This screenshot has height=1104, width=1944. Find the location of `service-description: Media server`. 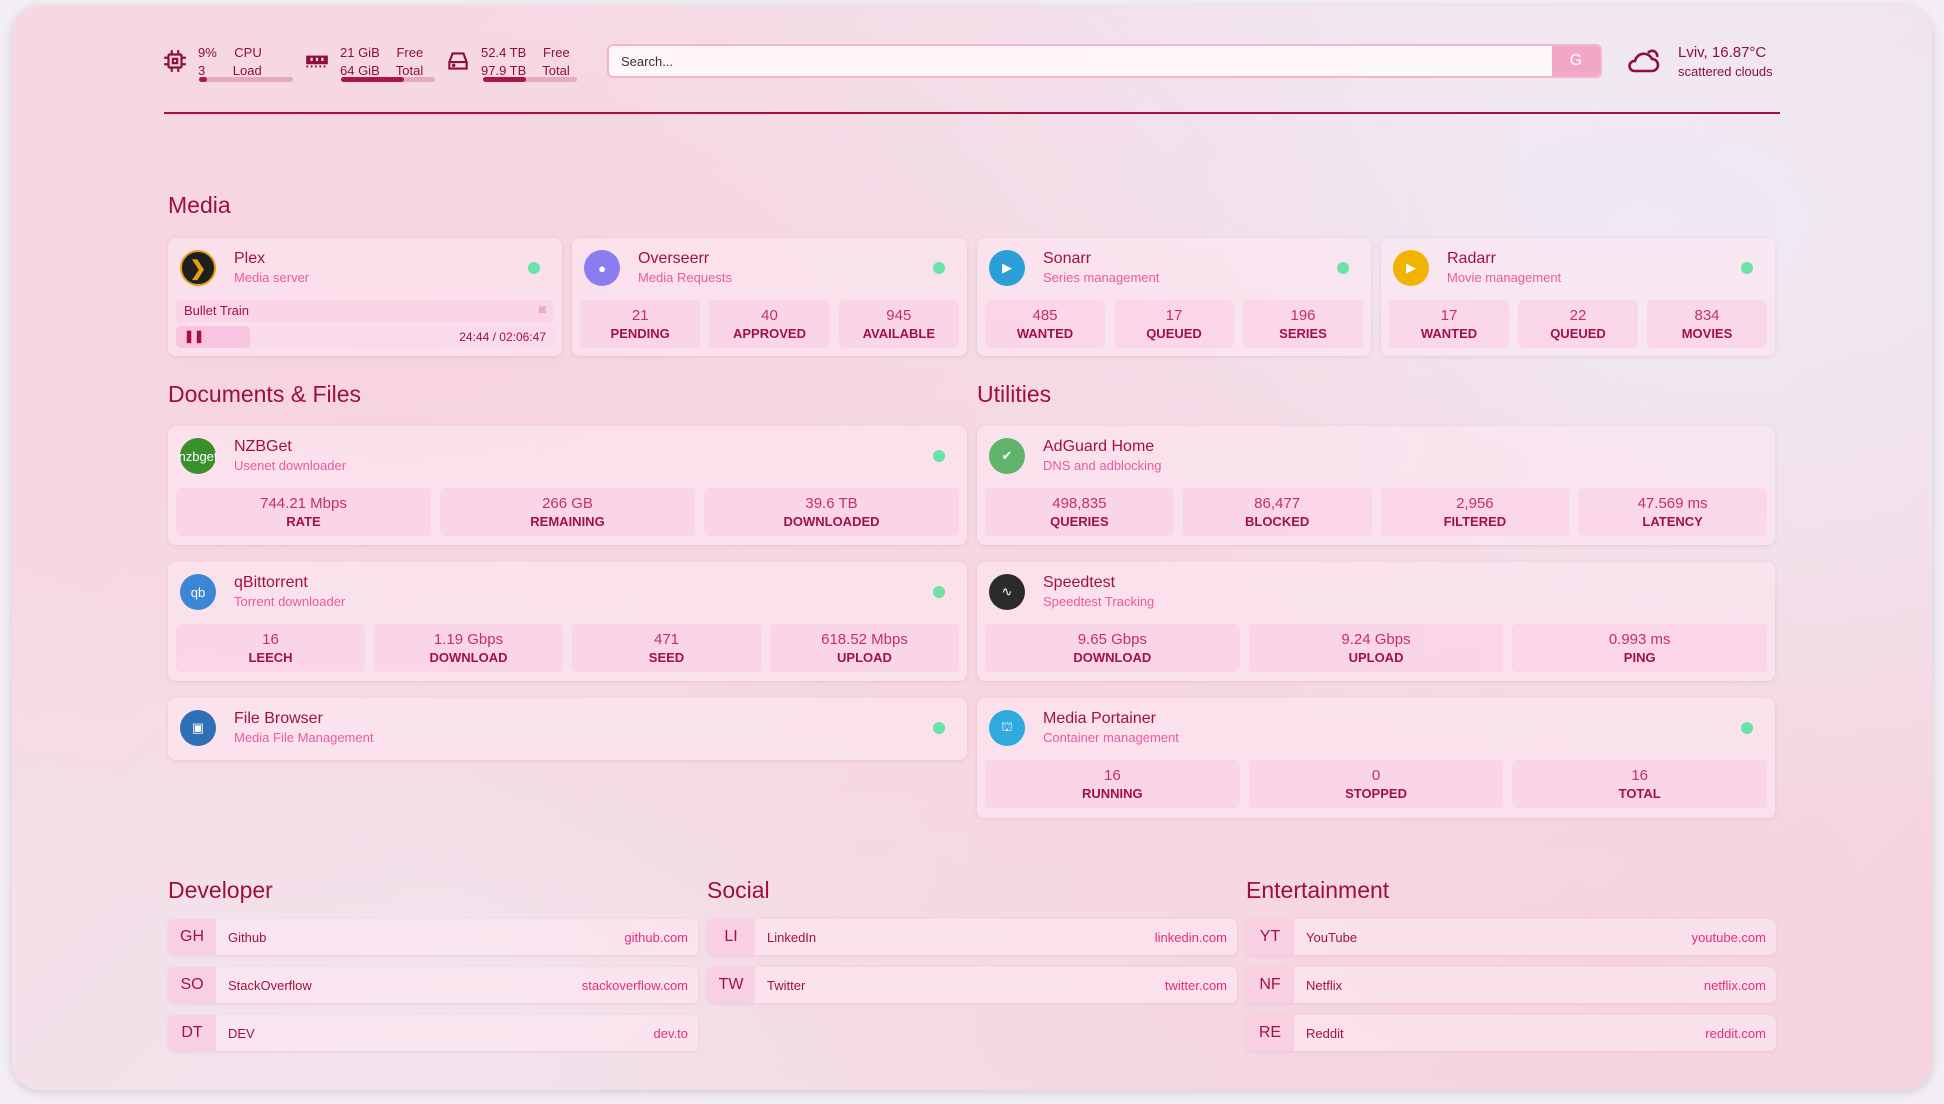

service-description: Media server is located at coordinates (272, 277).